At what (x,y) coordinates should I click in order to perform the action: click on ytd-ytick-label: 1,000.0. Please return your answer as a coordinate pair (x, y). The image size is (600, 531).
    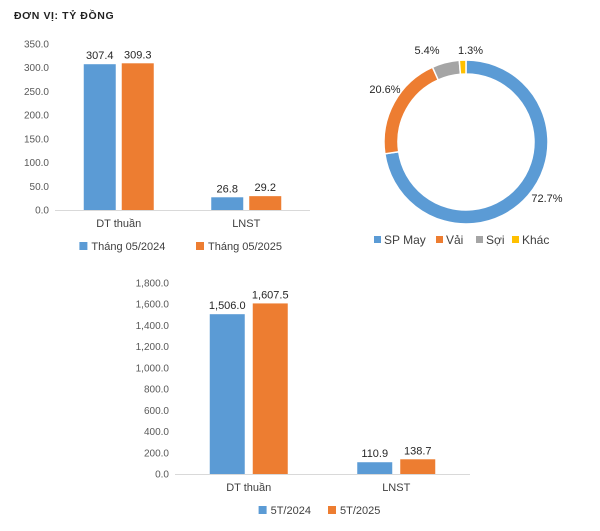
    Looking at the image, I should click on (153, 368).